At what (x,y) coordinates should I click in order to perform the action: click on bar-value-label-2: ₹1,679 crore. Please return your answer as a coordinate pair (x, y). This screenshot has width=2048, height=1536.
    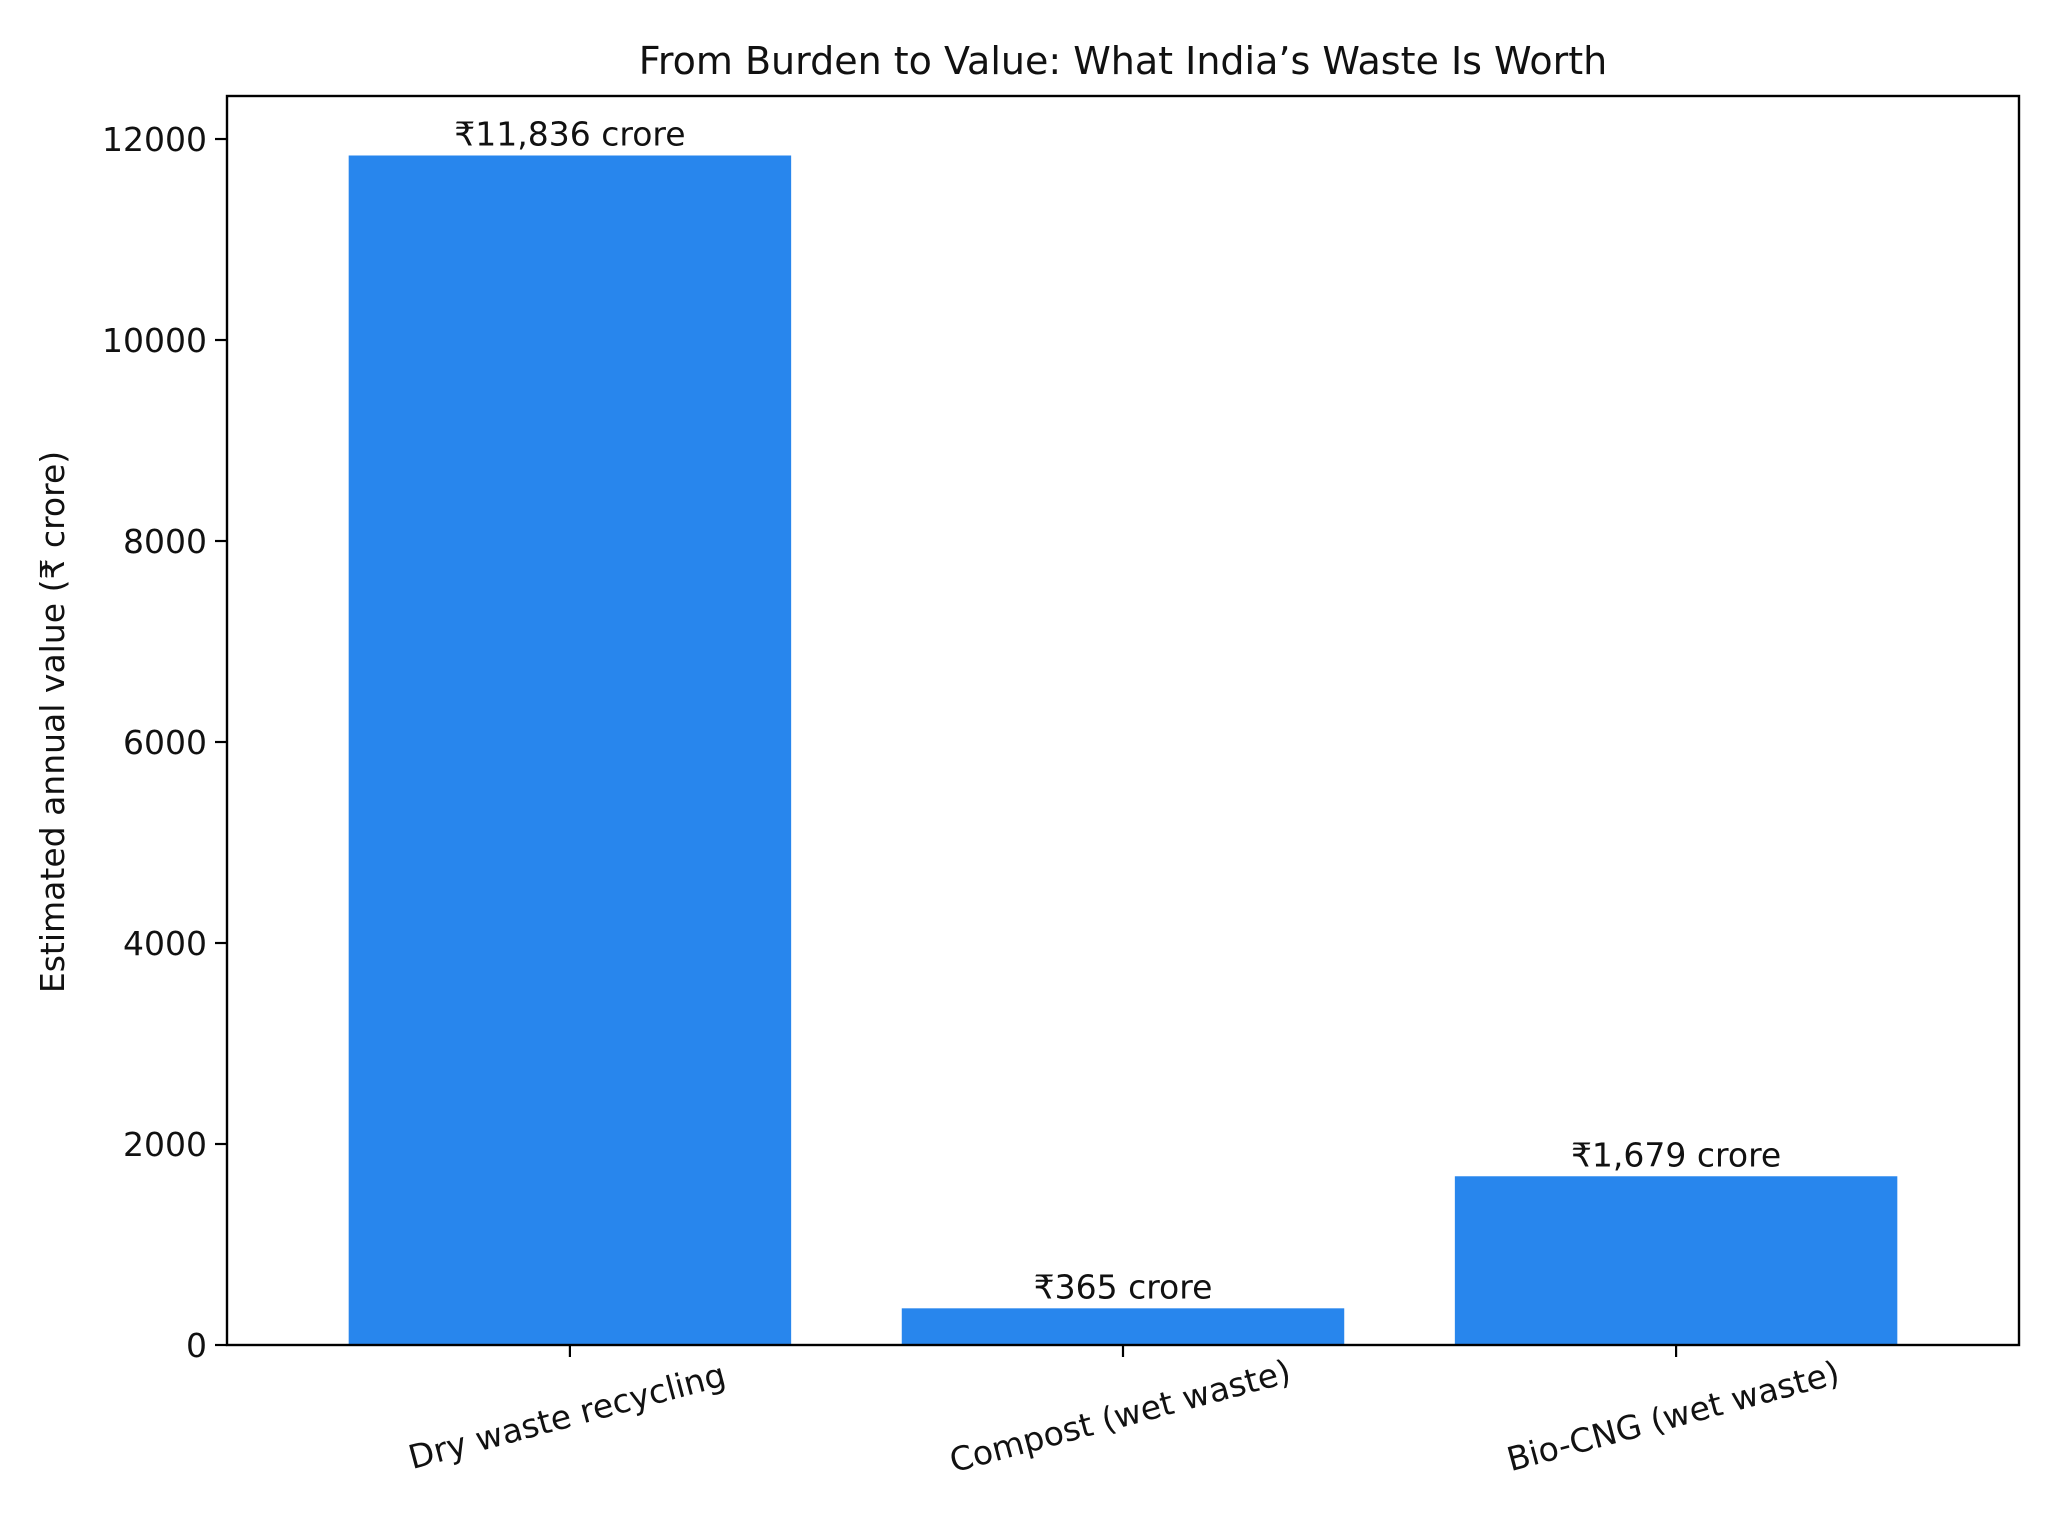
    Looking at the image, I should click on (1676, 1154).